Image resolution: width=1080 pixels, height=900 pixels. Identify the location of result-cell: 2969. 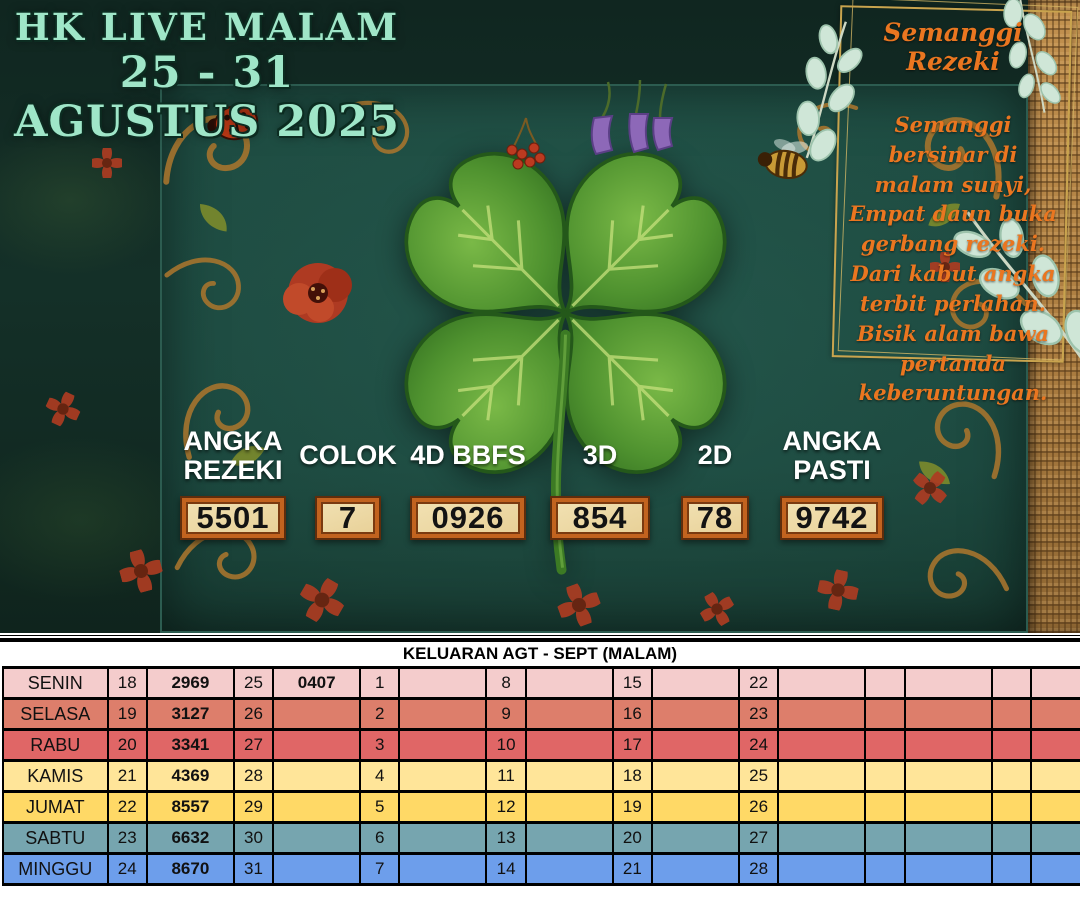
(190, 683).